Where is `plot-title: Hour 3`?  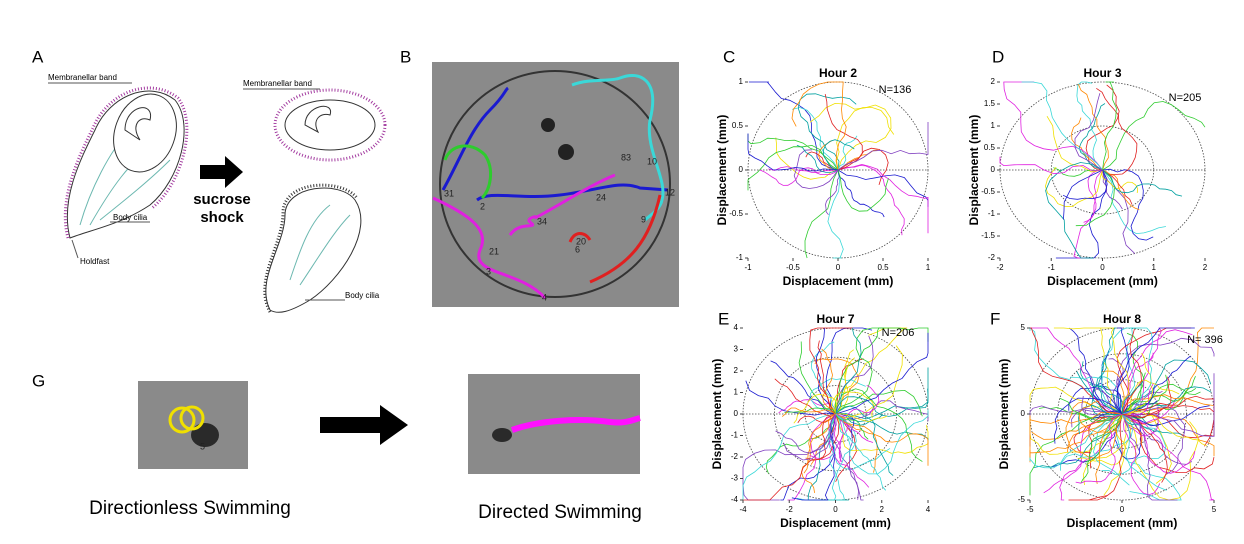 plot-title: Hour 3 is located at coordinates (1102, 73).